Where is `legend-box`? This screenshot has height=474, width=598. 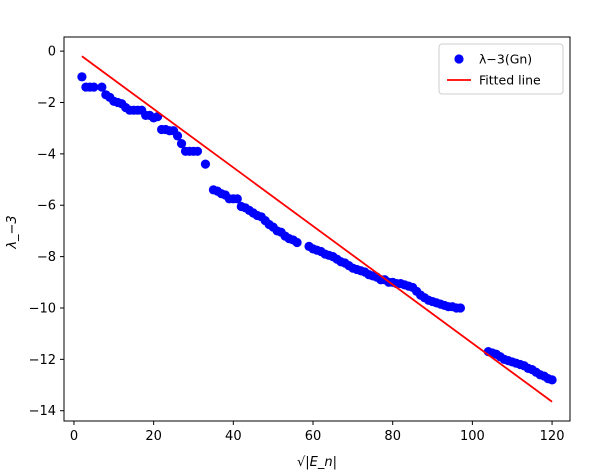 legend-box is located at coordinates (501, 69).